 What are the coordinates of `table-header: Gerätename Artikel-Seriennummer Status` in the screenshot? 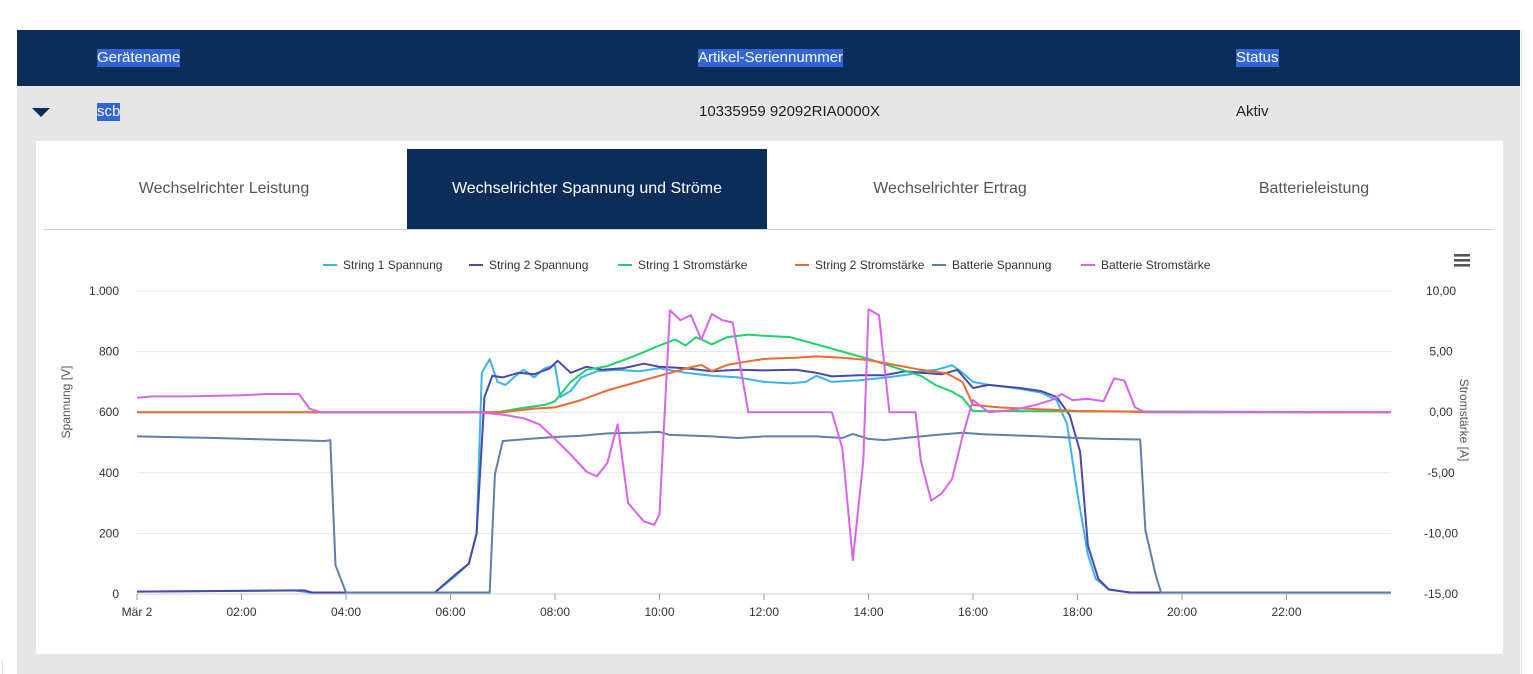 It's located at (768, 58).